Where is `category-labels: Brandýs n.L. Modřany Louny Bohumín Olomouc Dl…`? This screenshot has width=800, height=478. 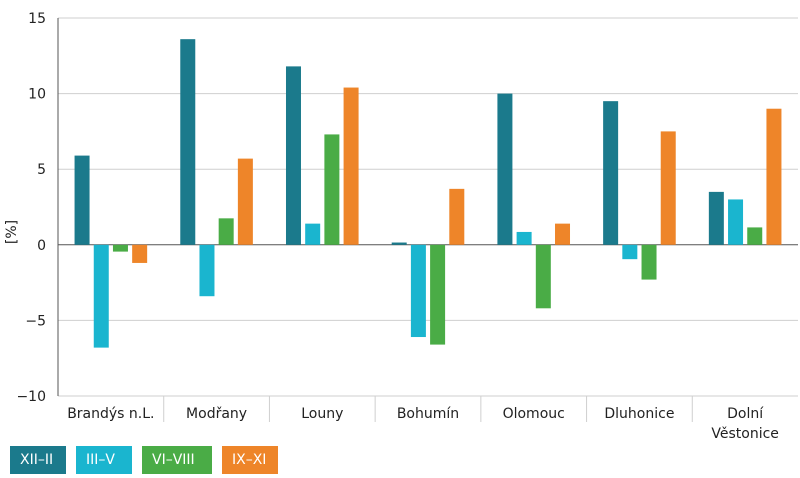
category-labels: Brandýs n.L. Modřany Louny Bohumín Olomouc Dl… is located at coordinates (423, 424).